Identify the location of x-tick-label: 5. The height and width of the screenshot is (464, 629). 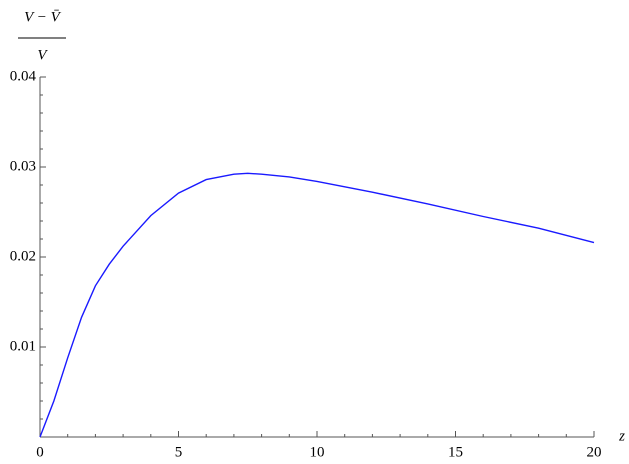
(179, 452).